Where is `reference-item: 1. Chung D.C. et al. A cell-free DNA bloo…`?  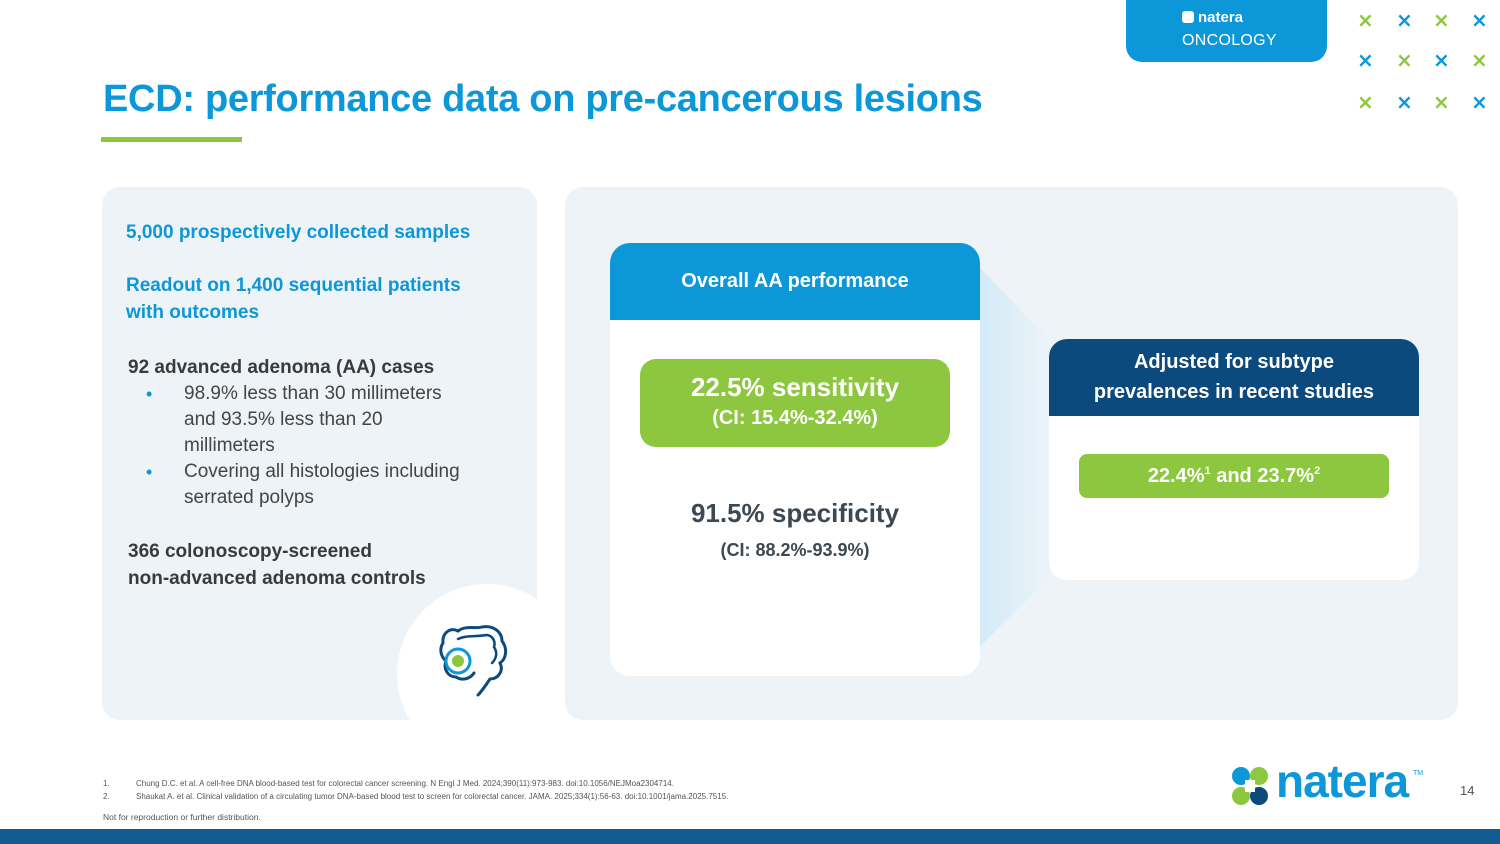
reference-item: 1. Chung D.C. et al. A cell-free DNA bloo… is located at coordinates (415, 783).